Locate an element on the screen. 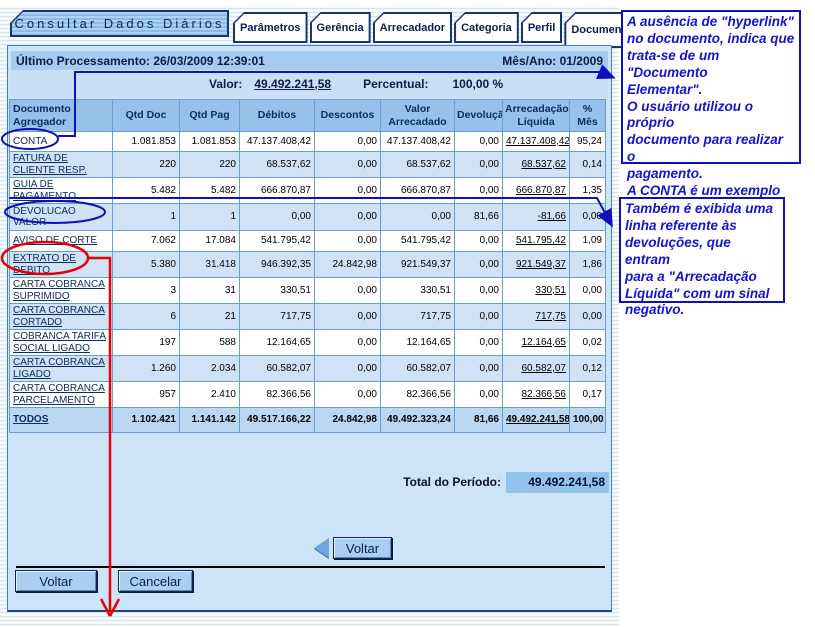 Image resolution: width=815 pixels, height=627 pixels. doc-link: GUIA DE PAGAMENTO is located at coordinates (61, 190).